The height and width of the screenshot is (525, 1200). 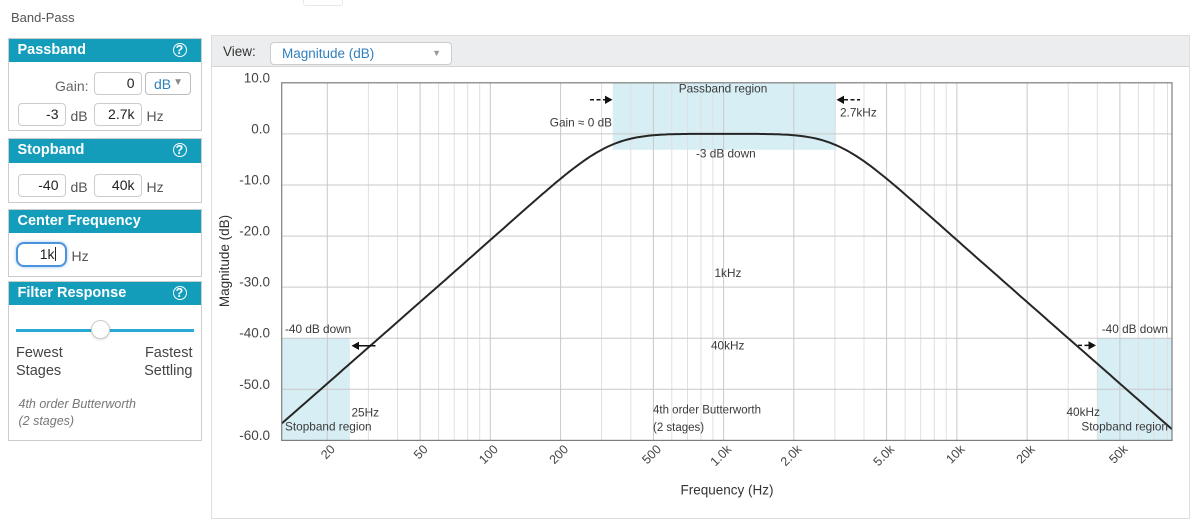 I want to click on svg-text: 1.0k, so click(x=721, y=455).